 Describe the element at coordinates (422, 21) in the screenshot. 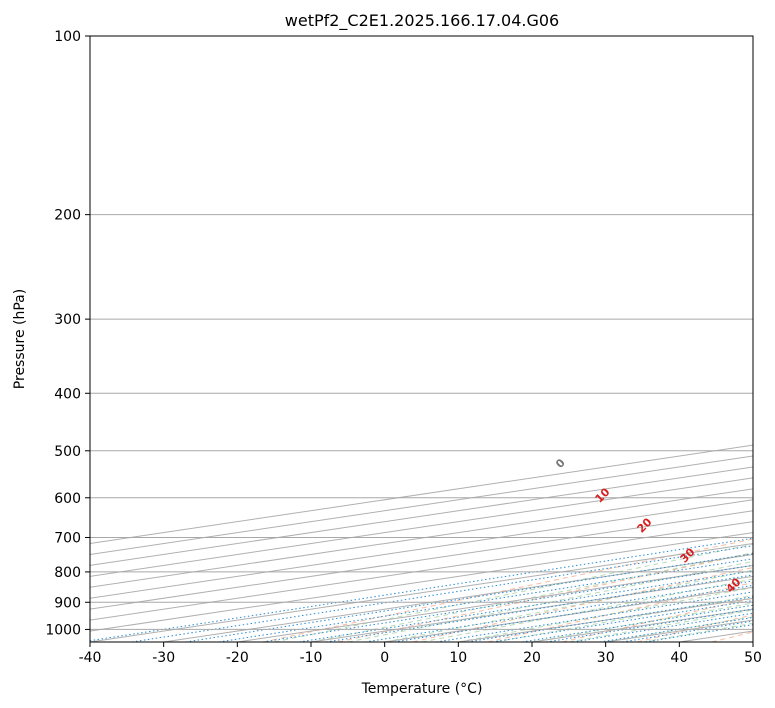

I see `chart-title: wetPf2_C2E1.2025.166.17.04.G06` at that location.